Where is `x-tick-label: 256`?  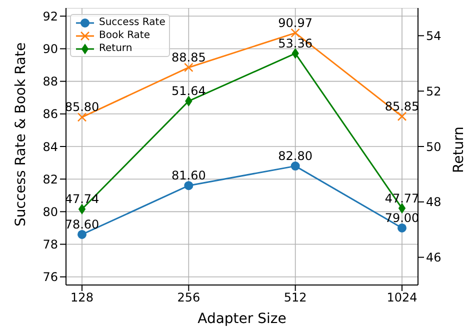 x-tick-label: 256 is located at coordinates (188, 297).